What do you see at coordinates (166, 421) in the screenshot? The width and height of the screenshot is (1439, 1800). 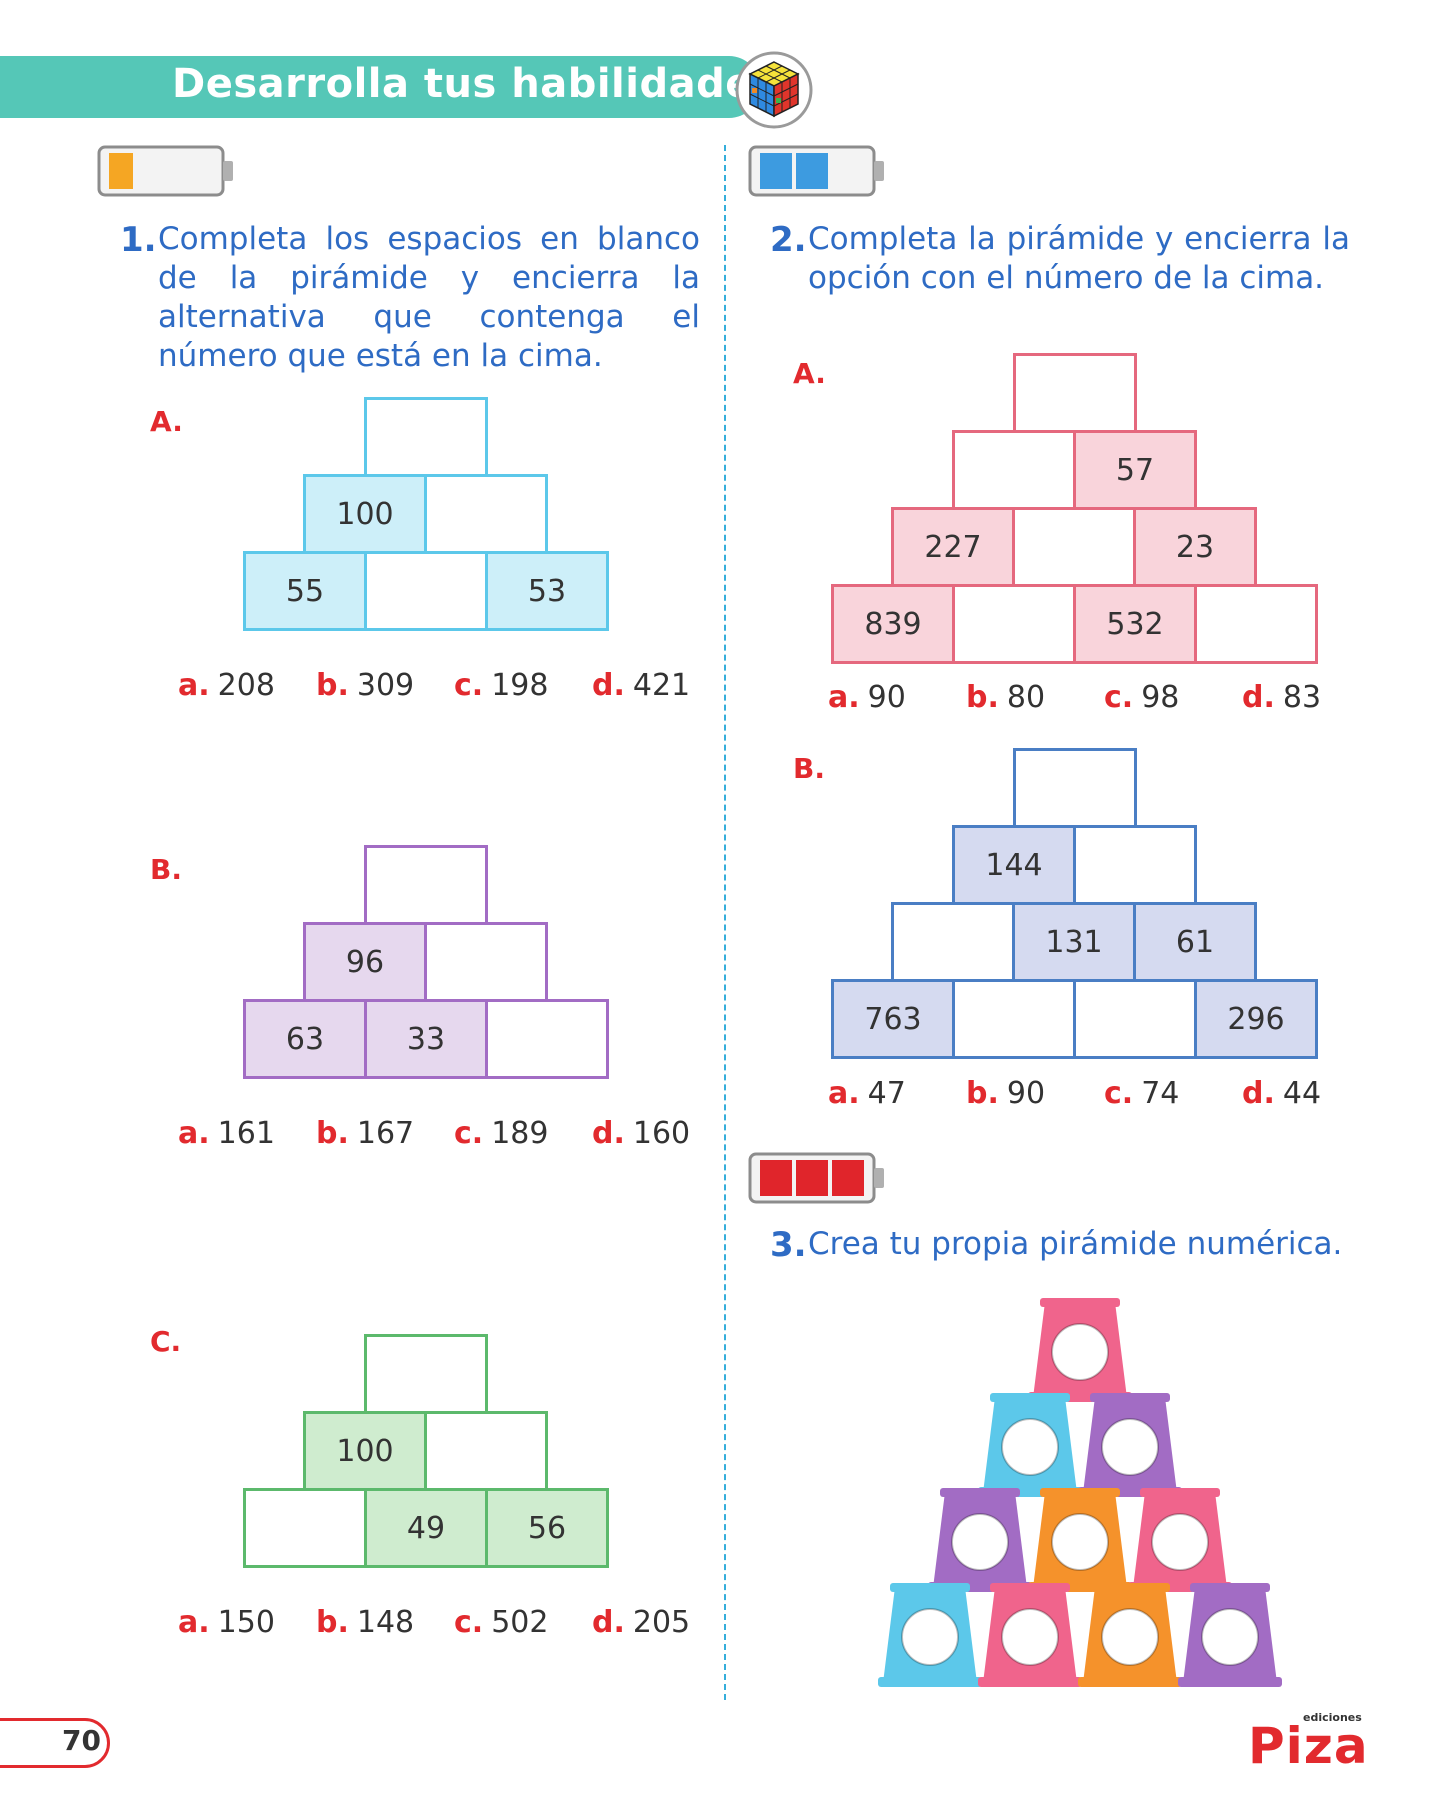 I see `exercise-1a-label: A.` at bounding box center [166, 421].